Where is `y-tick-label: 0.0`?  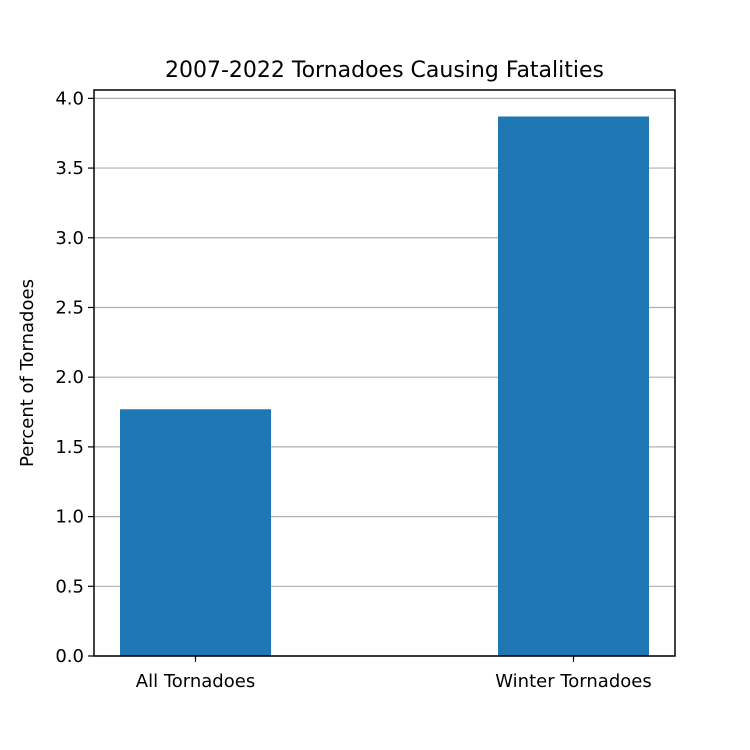
y-tick-label: 0.0 is located at coordinates (69, 656).